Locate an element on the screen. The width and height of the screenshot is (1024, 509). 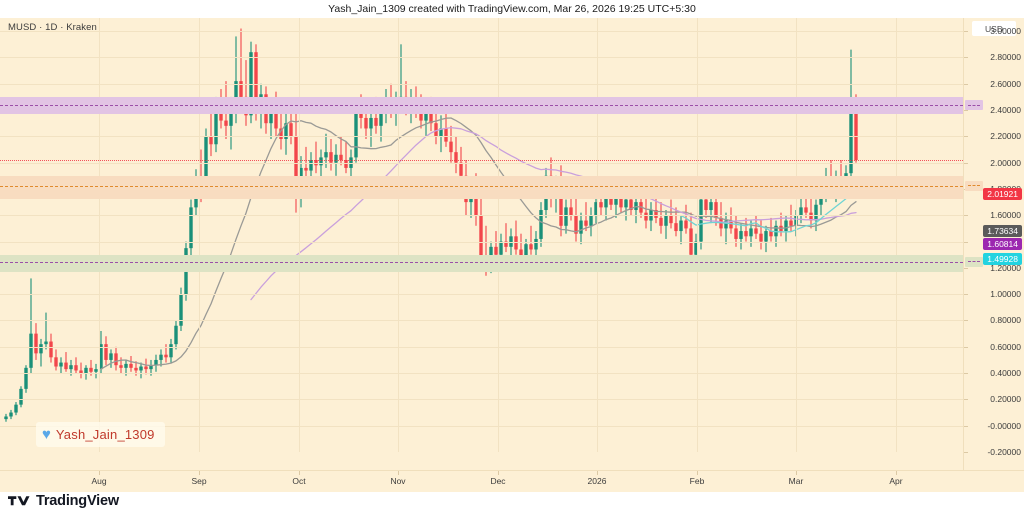
supply-zone-orange-axis-chip is located at coordinates (974, 185).